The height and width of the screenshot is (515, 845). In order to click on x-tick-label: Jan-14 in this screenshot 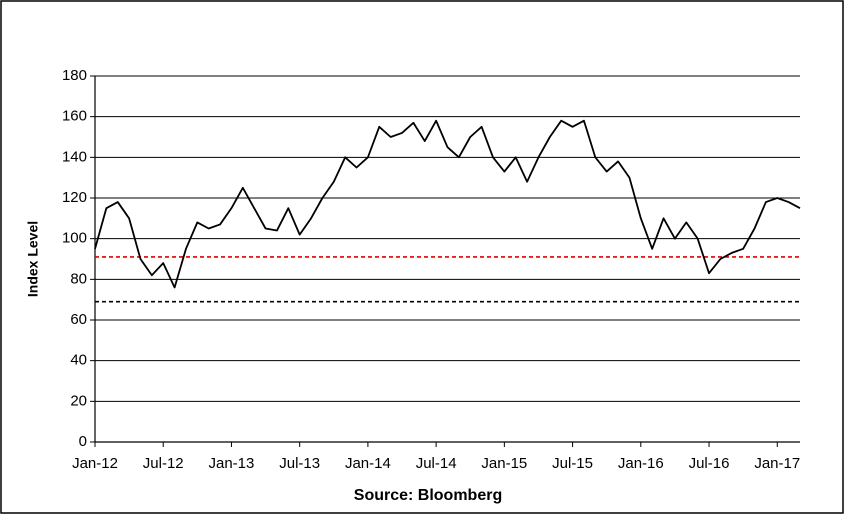, I will do `click(368, 463)`.